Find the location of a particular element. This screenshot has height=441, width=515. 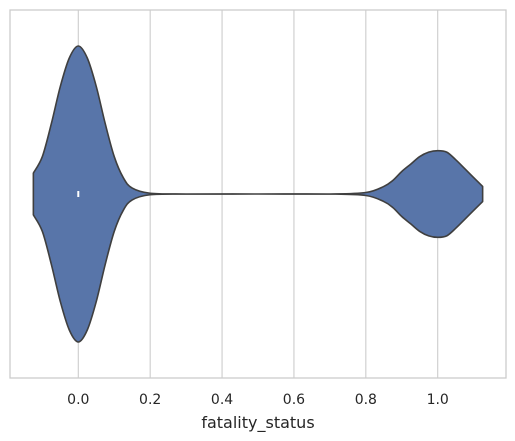

x-tick-label: 0.0 is located at coordinates (78, 400).